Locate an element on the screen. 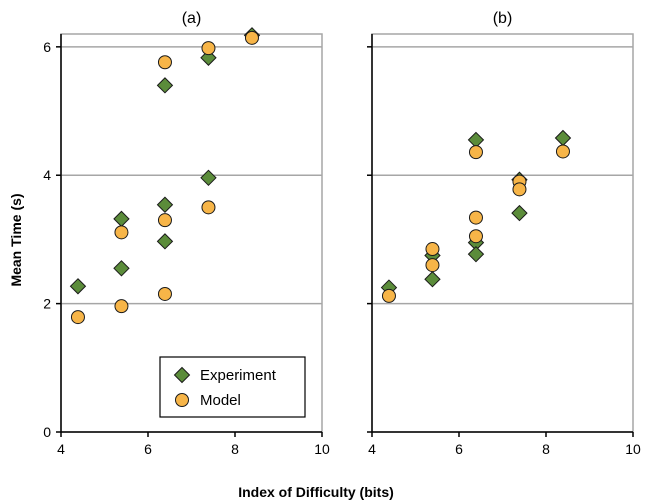  y-tick-label: 4 is located at coordinates (47, 175).